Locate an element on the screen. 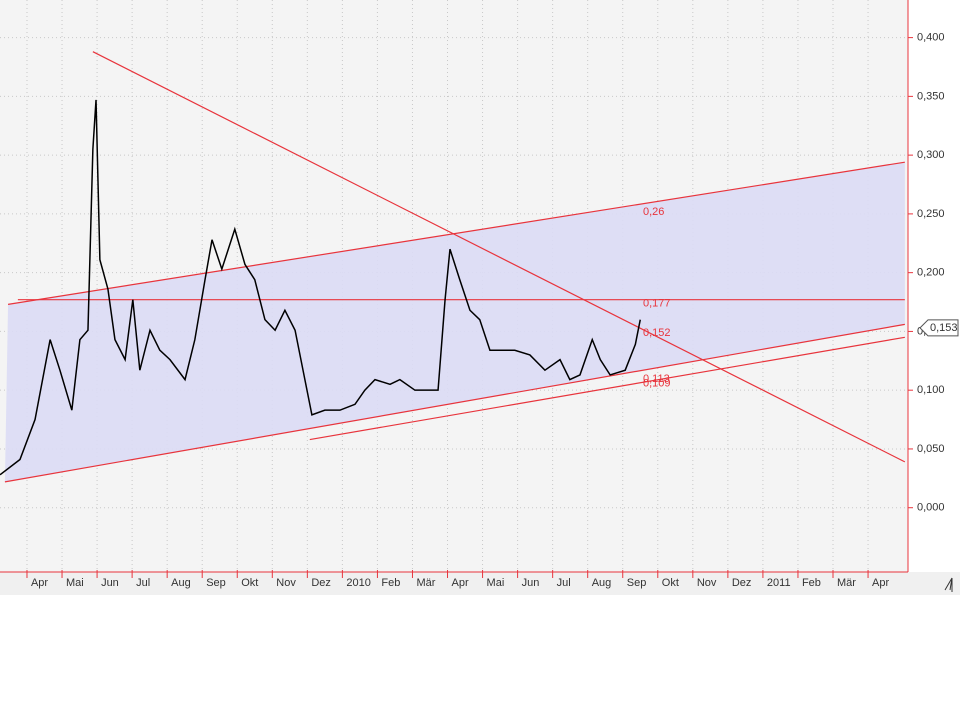 The width and height of the screenshot is (960, 720). x-axis-background is located at coordinates (480, 583).